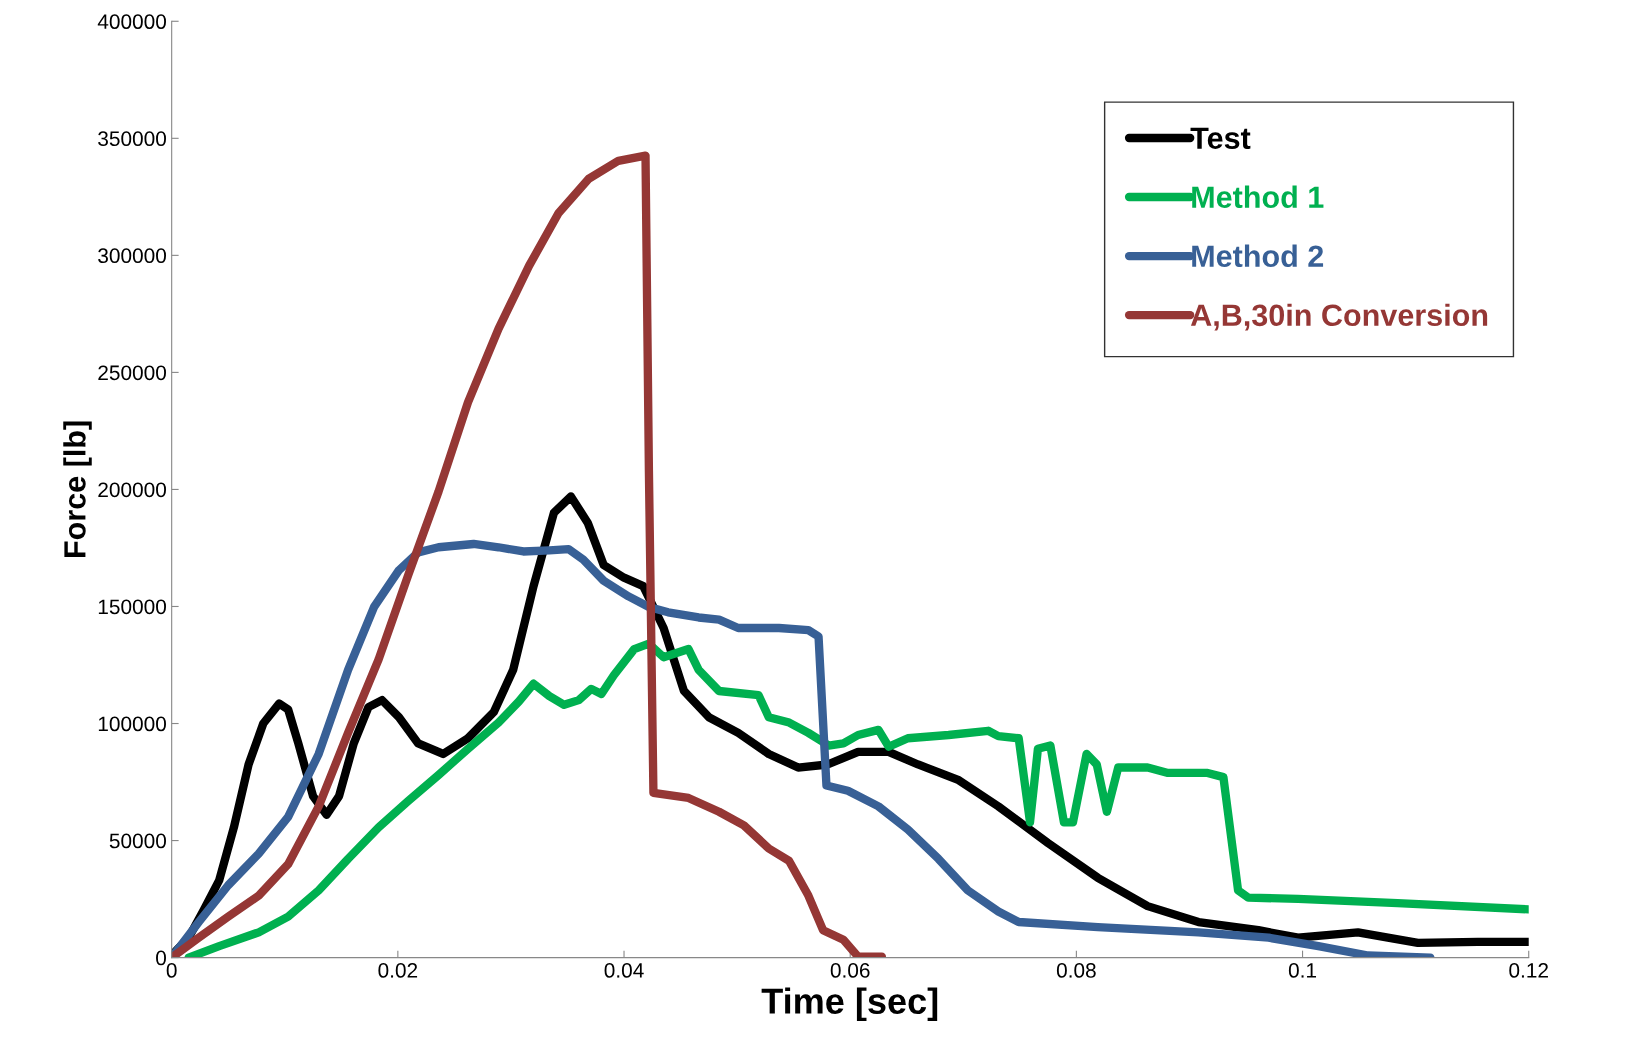 The height and width of the screenshot is (1064, 1635). I want to click on legend-label: Method 2, so click(1258, 256).